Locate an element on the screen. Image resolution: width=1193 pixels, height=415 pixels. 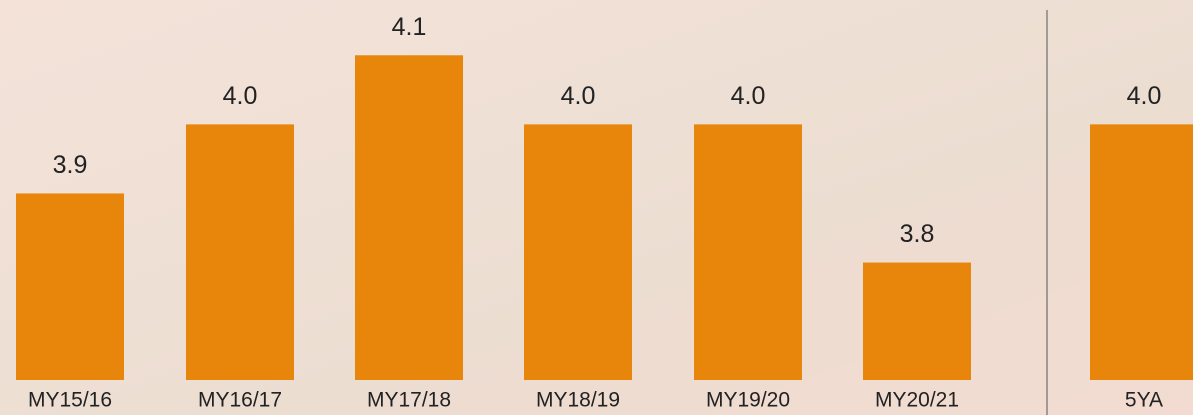
x-tick-label: 5YA is located at coordinates (1144, 400).